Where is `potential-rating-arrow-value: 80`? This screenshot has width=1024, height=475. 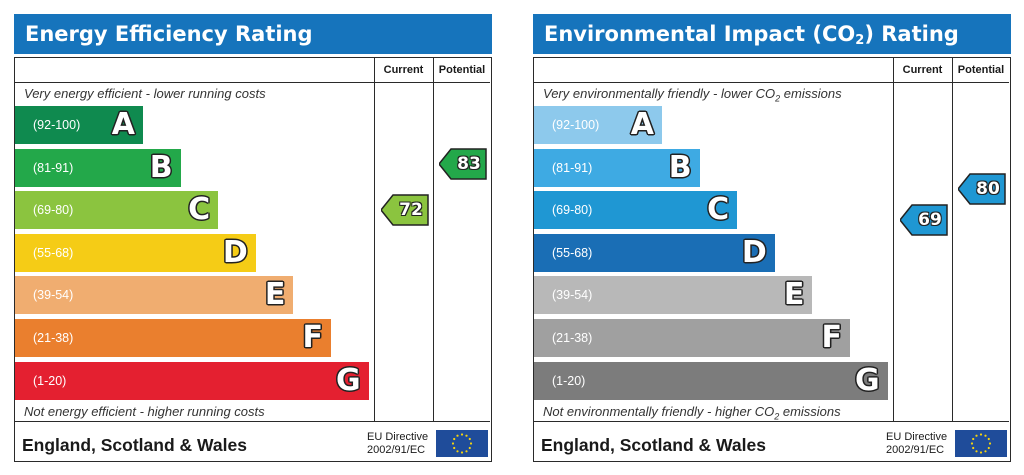 potential-rating-arrow-value: 80 is located at coordinates (988, 189).